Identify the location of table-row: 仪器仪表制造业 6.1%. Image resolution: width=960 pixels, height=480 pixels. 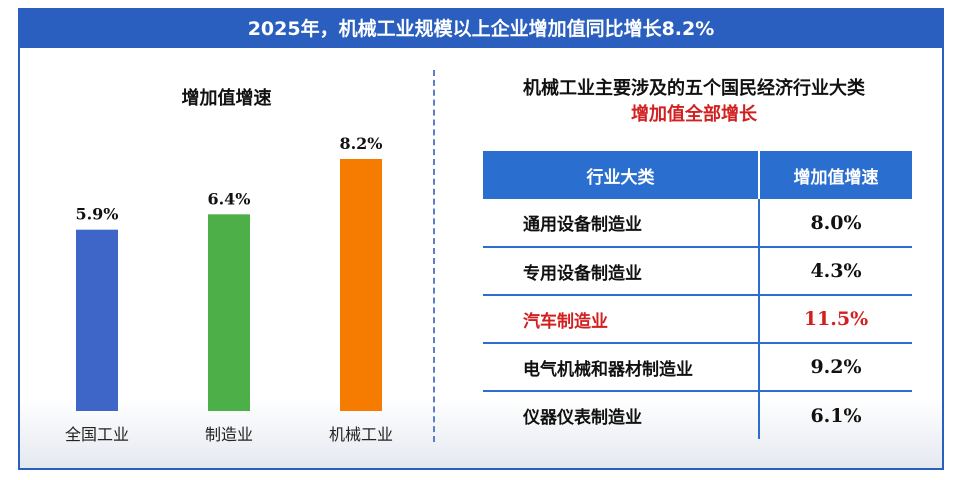
(697, 415).